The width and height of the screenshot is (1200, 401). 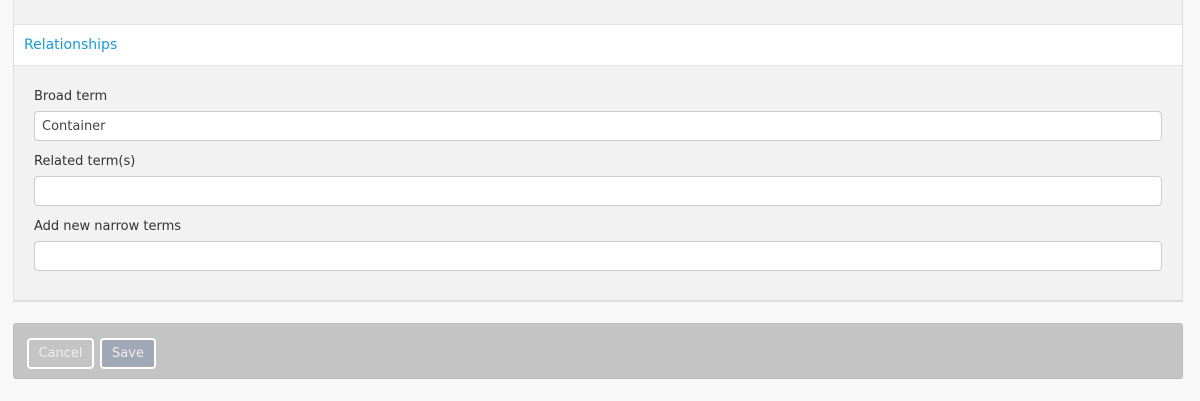 I want to click on section-title: Relationships, so click(x=71, y=45).